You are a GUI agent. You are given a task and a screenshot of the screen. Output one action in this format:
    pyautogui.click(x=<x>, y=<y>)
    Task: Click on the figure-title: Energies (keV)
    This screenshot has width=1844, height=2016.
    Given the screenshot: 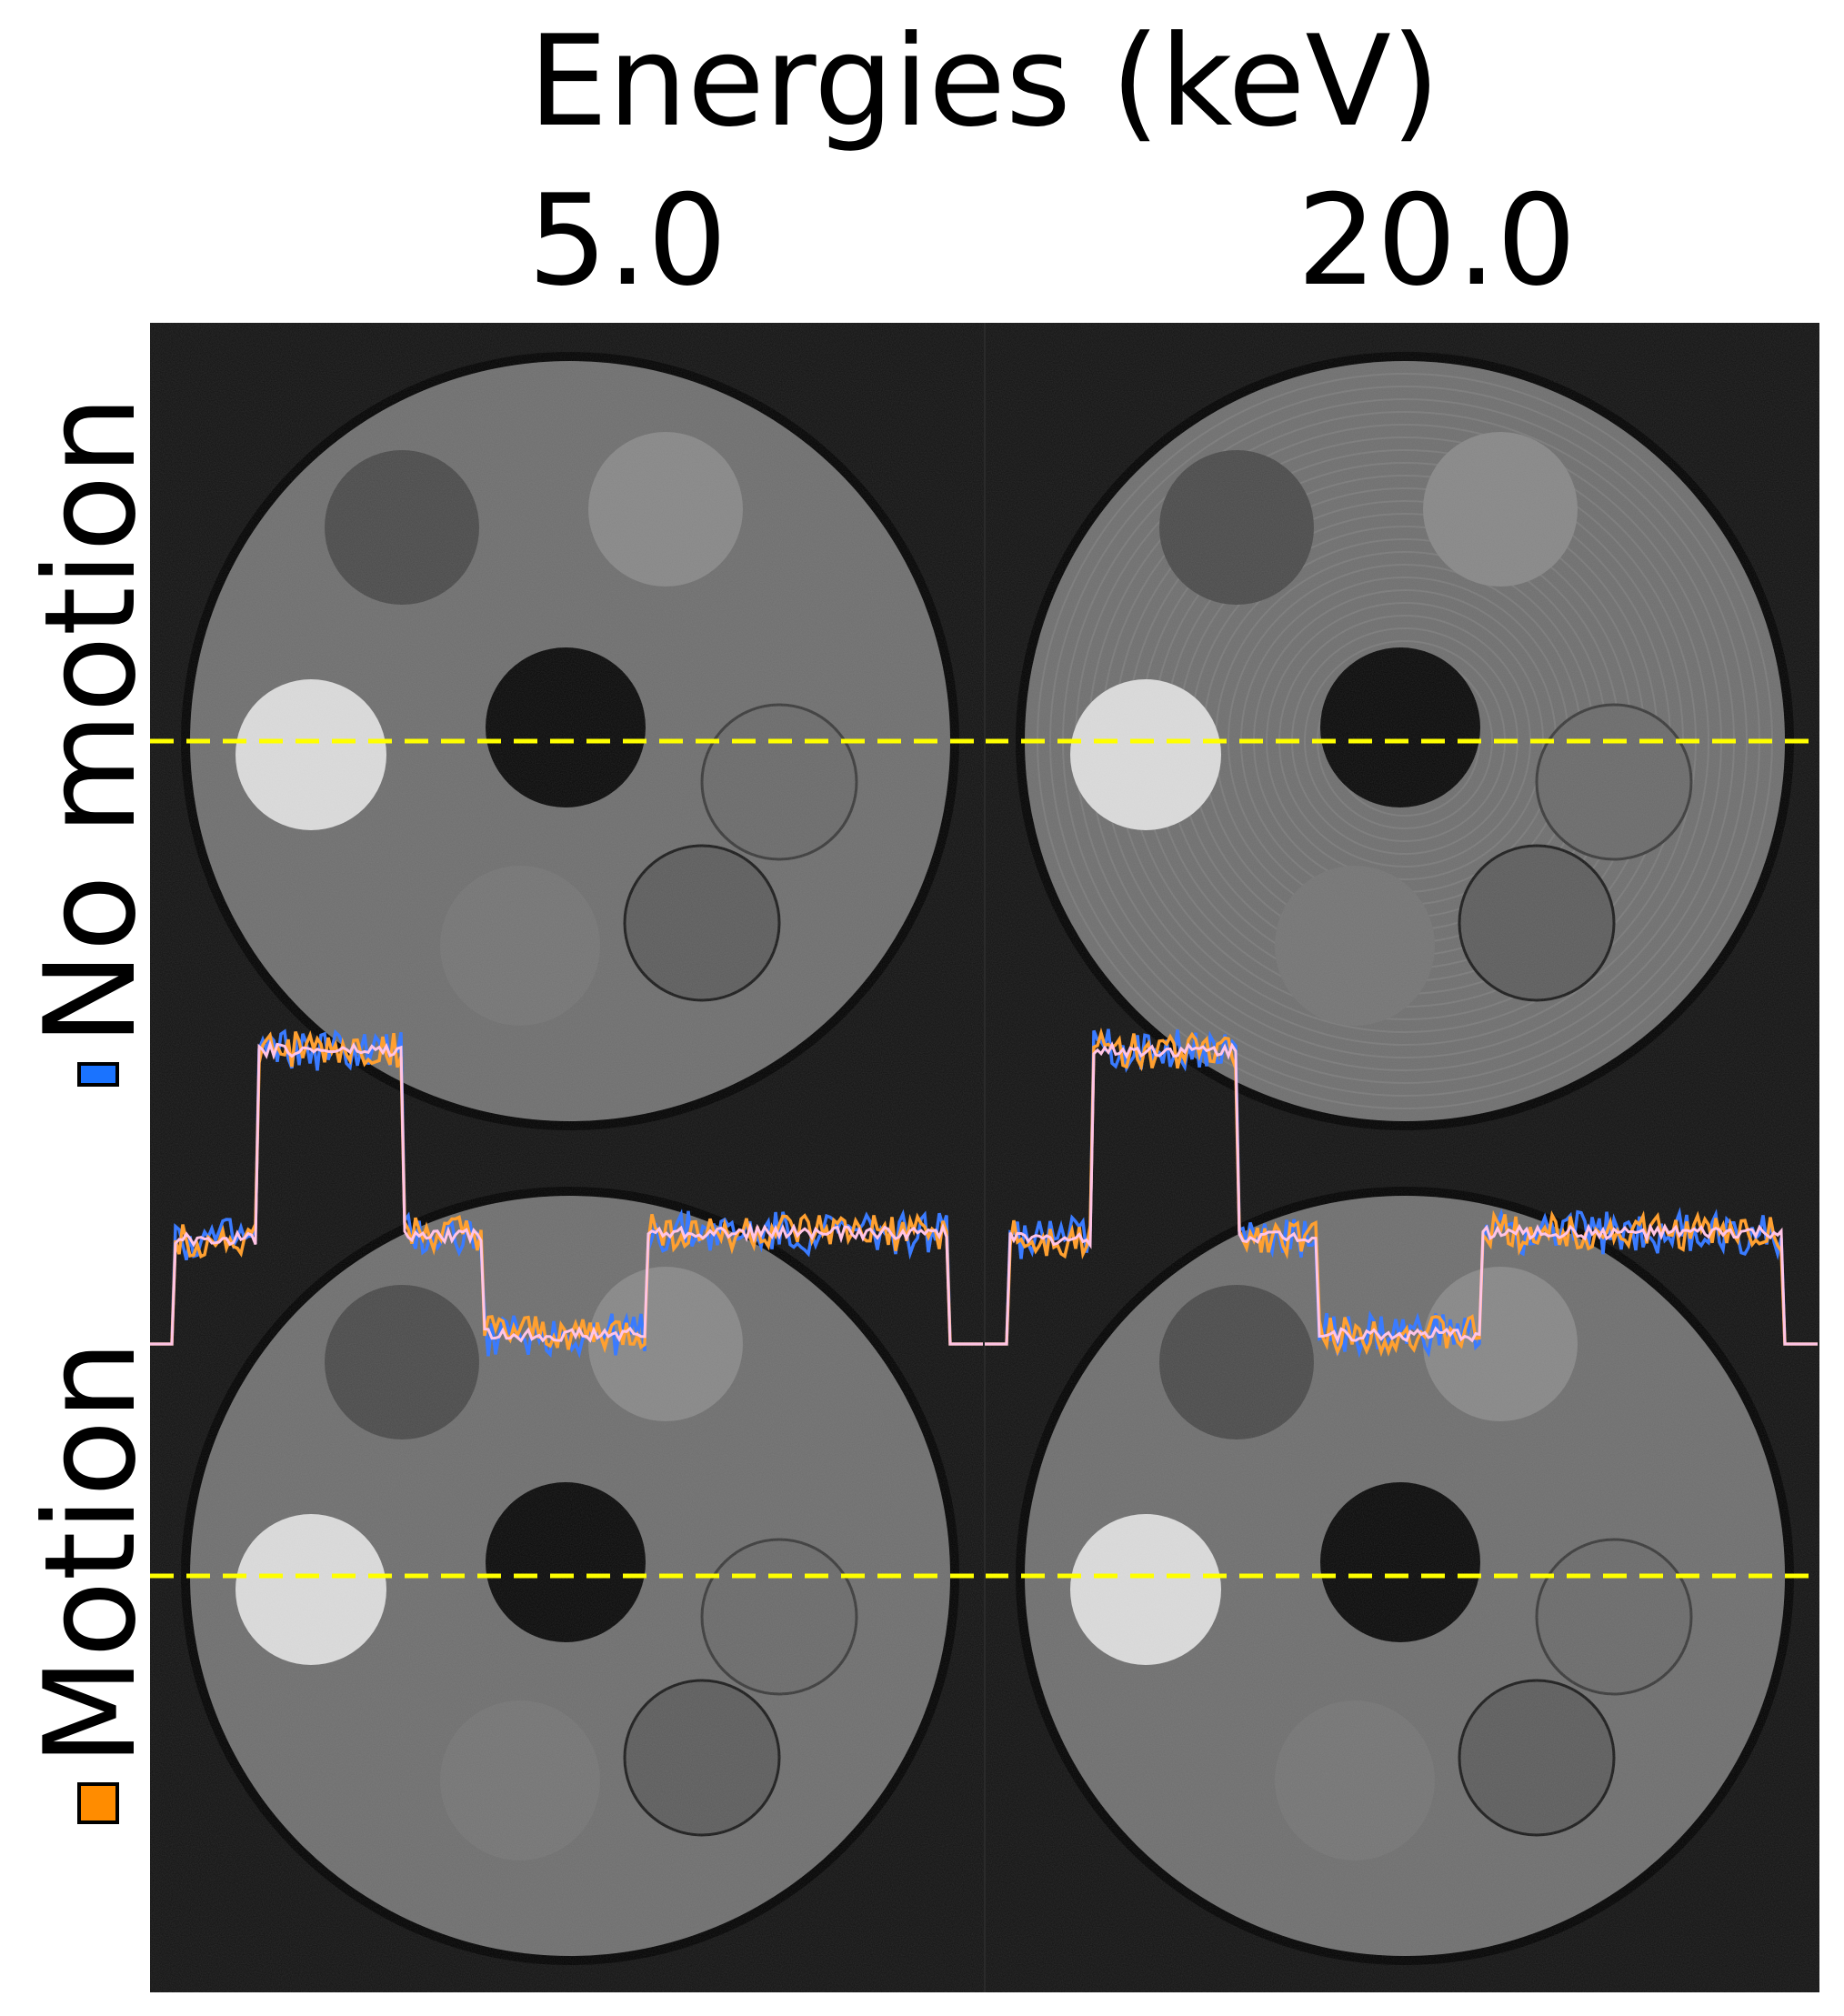 What is the action you would take?
    pyautogui.click(x=984, y=81)
    